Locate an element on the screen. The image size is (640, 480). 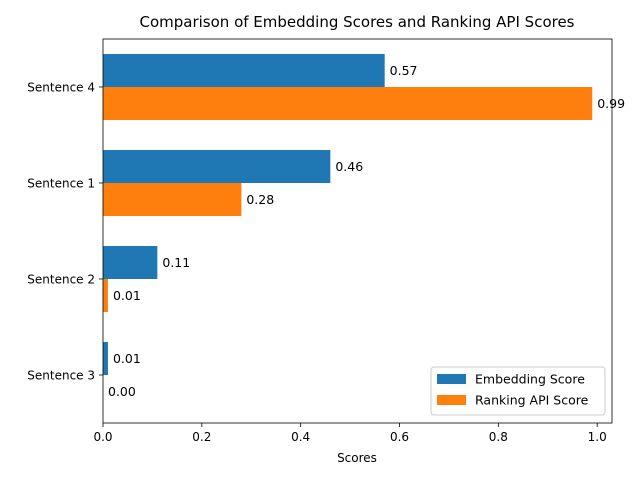
x-tick-label-4: 0.8 is located at coordinates (498, 437).